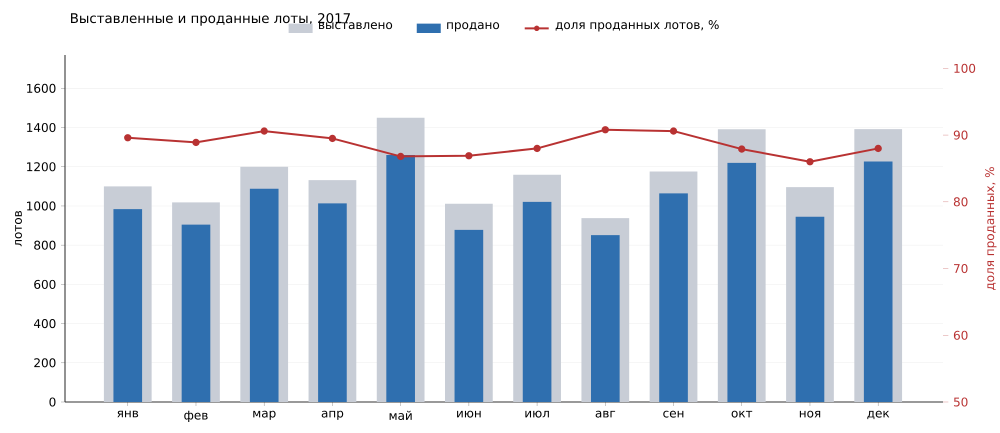  Describe the element at coordinates (961, 135) in the screenshot. I see `y2-tick-label: 90` at that location.